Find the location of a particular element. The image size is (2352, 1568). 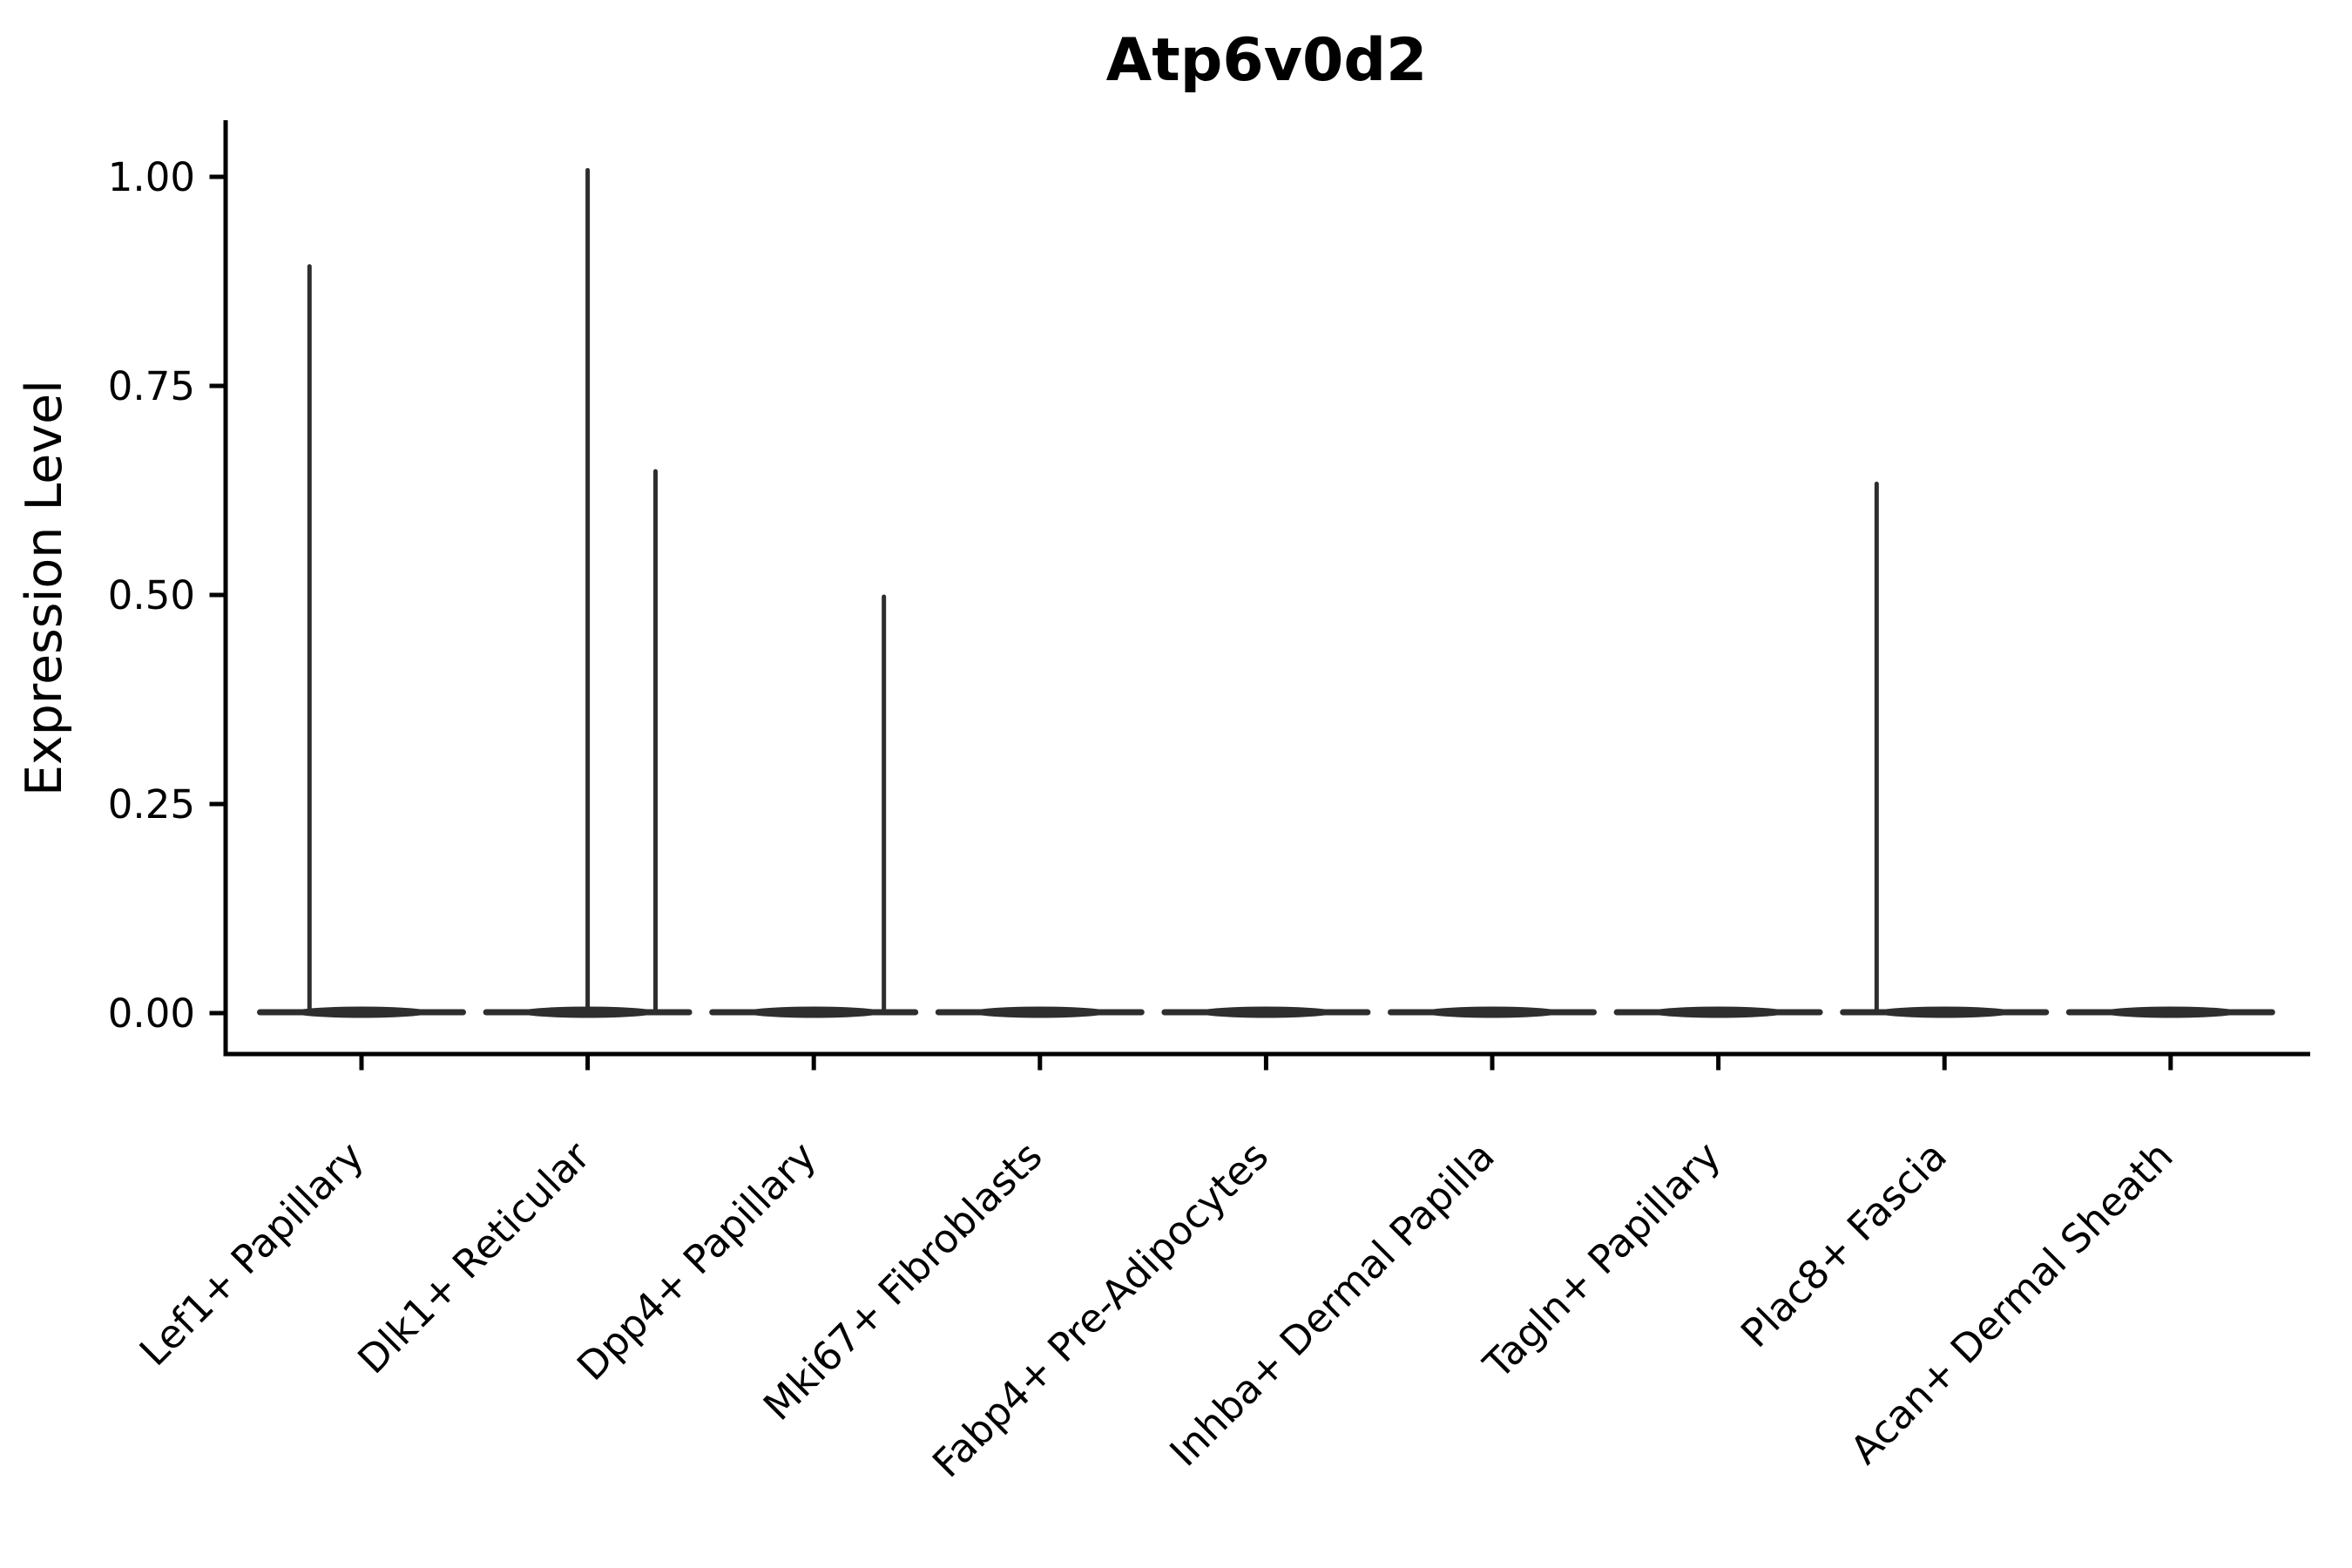

x-tick-label: Dpp4+ Papillary is located at coordinates (697, 1260).